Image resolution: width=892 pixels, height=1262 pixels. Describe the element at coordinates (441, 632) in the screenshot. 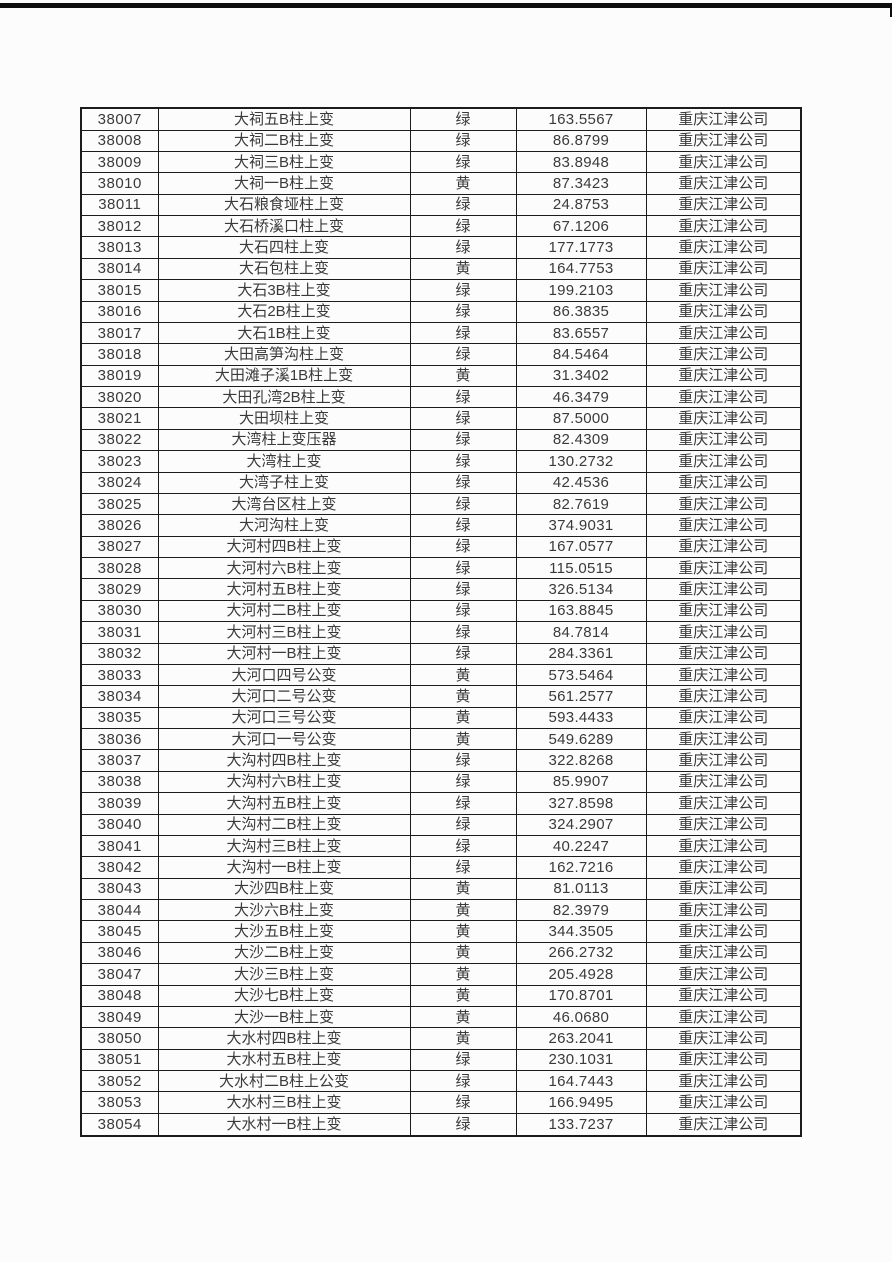

I see `table-row: 38031 大河村三B柱上变 绿 84.7814 重庆江津公司` at that location.